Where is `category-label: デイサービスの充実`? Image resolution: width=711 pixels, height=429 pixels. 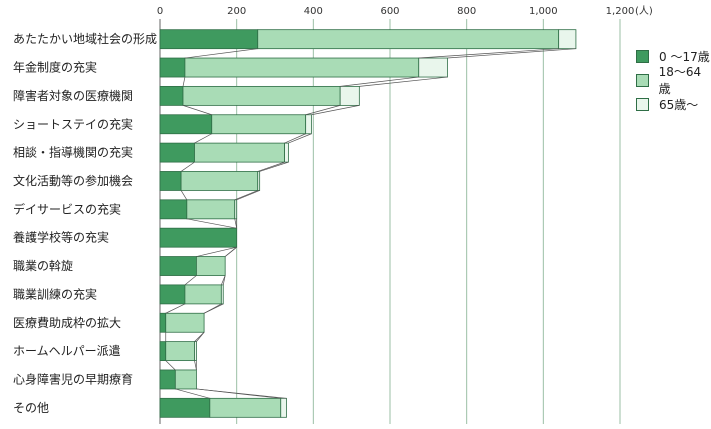
category-label: デイサービスの充実 is located at coordinates (67, 208).